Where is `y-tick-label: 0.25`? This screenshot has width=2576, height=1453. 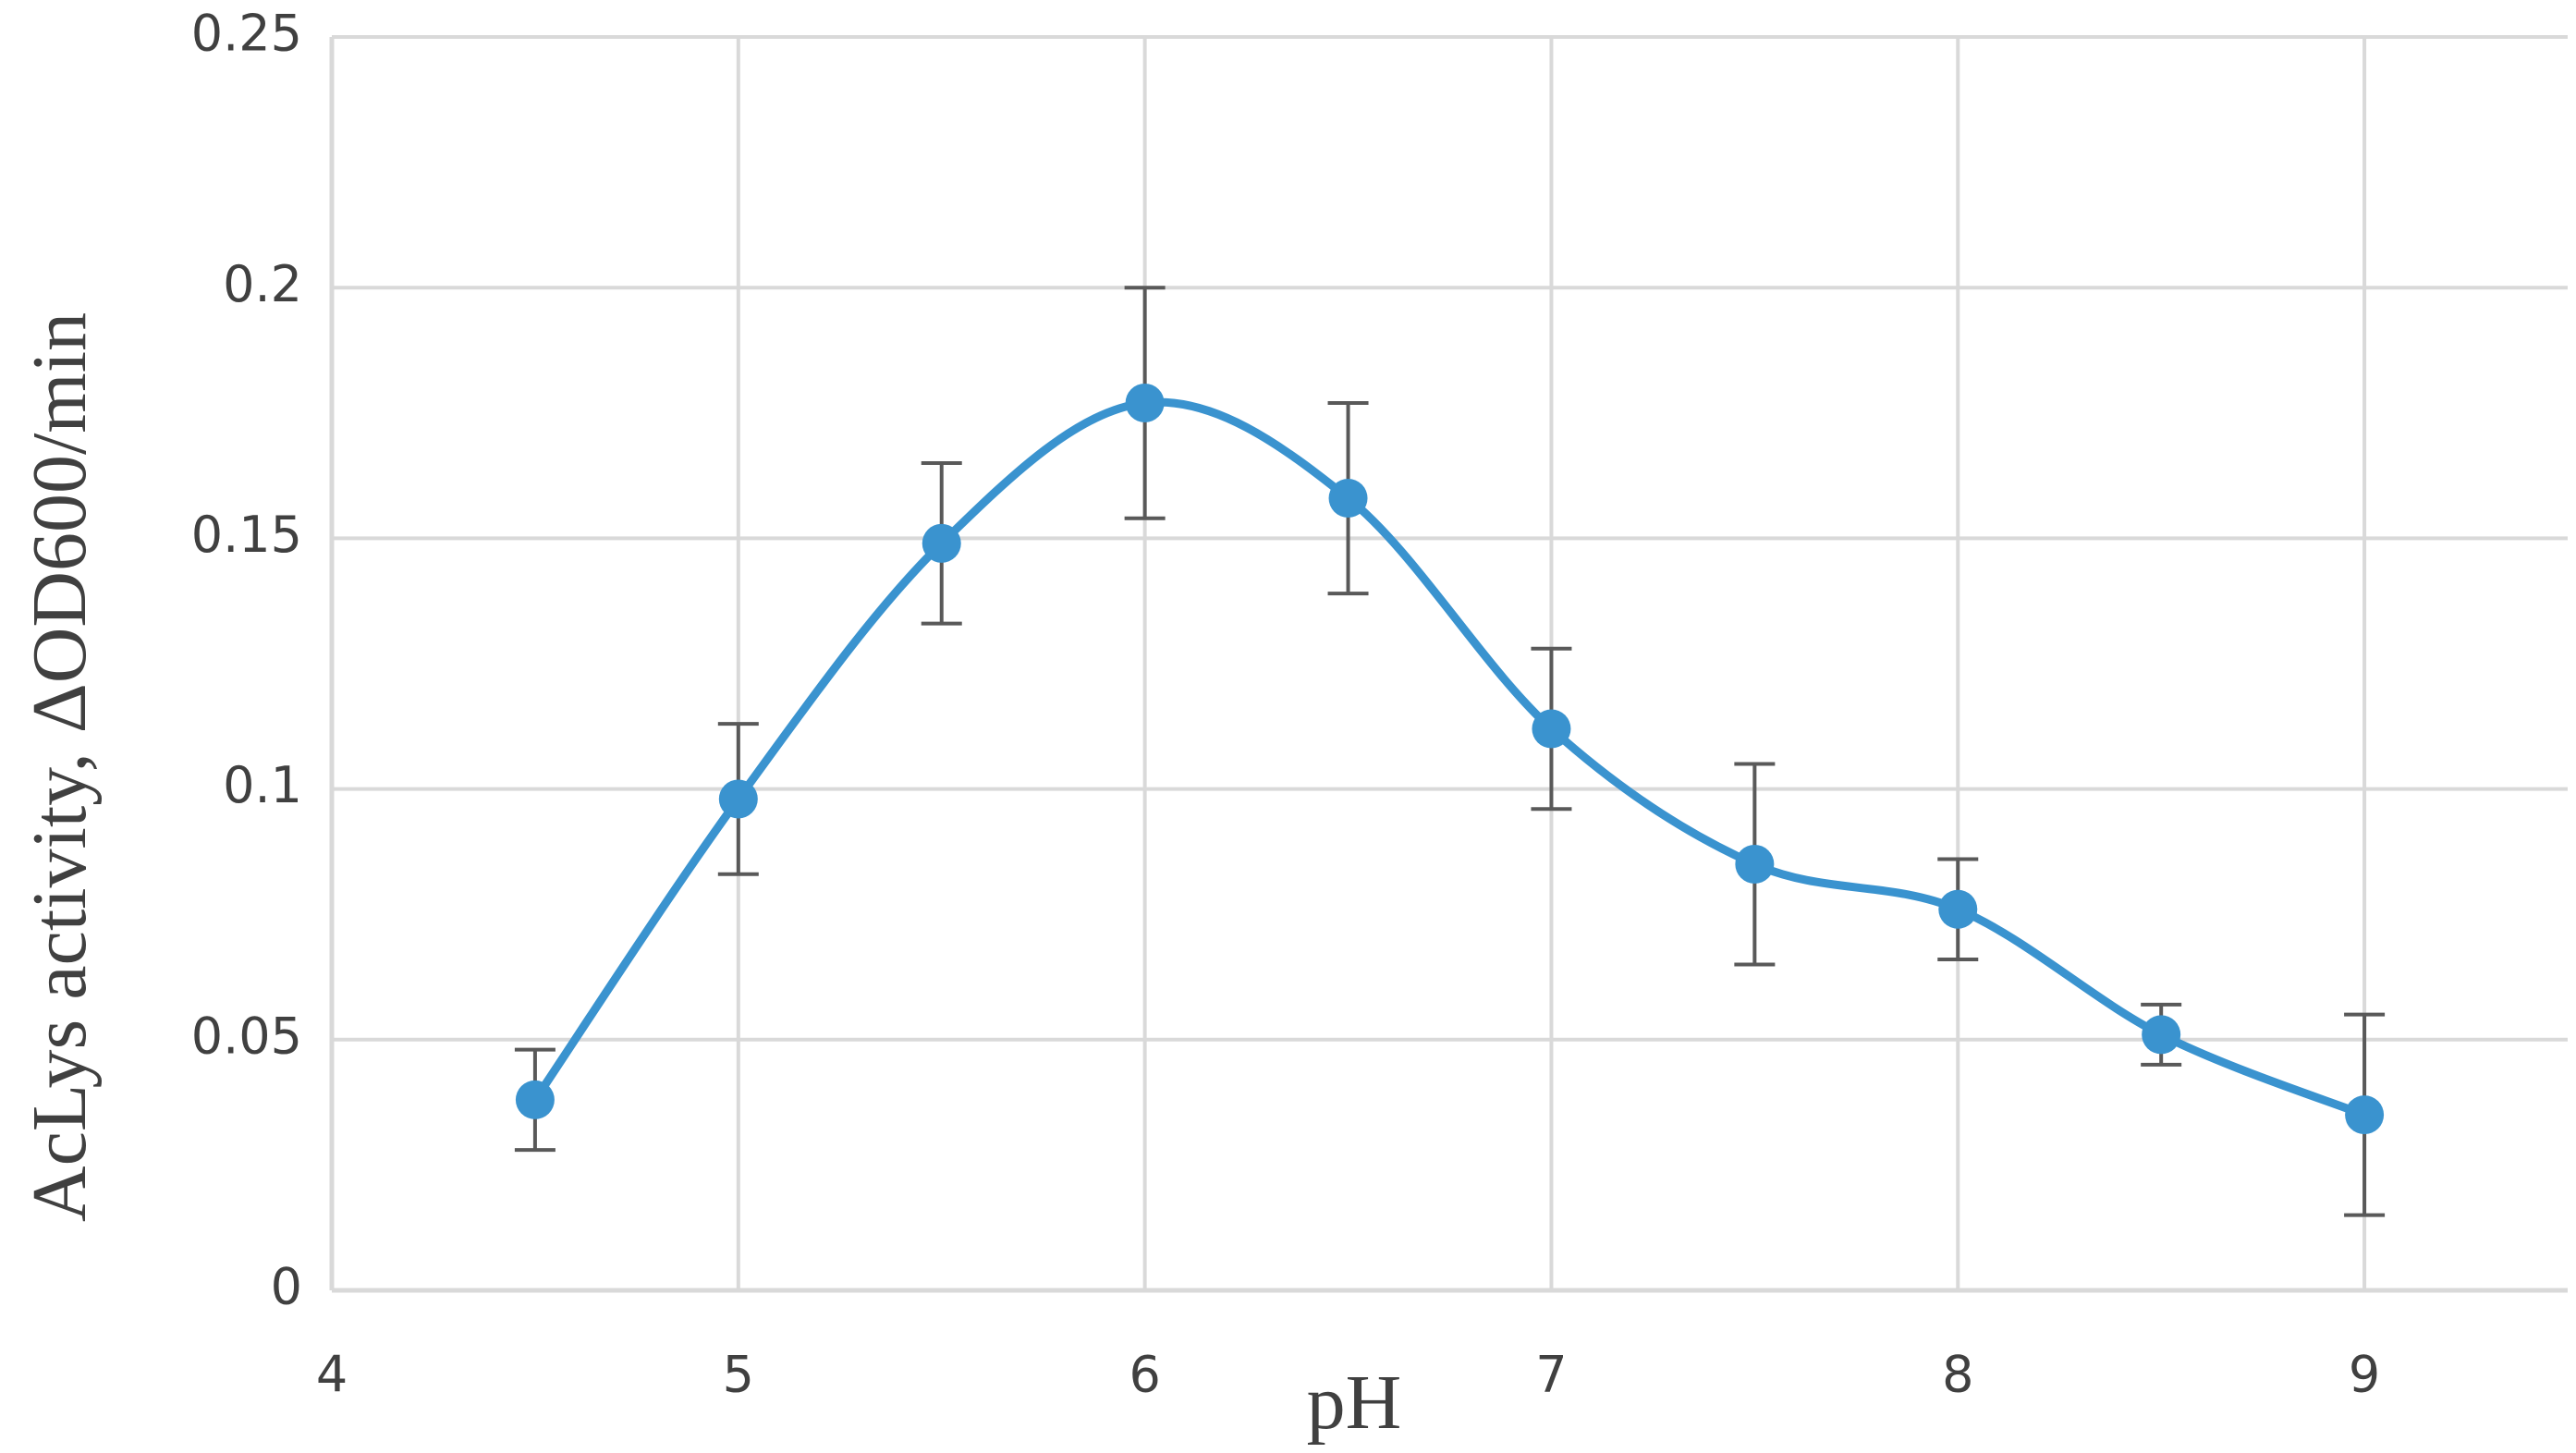
y-tick-label: 0.25 is located at coordinates (246, 34).